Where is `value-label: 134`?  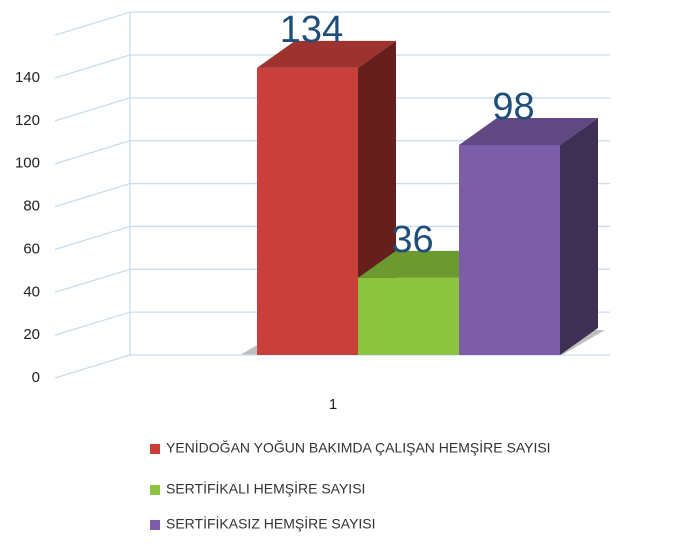
value-label: 134 is located at coordinates (311, 30).